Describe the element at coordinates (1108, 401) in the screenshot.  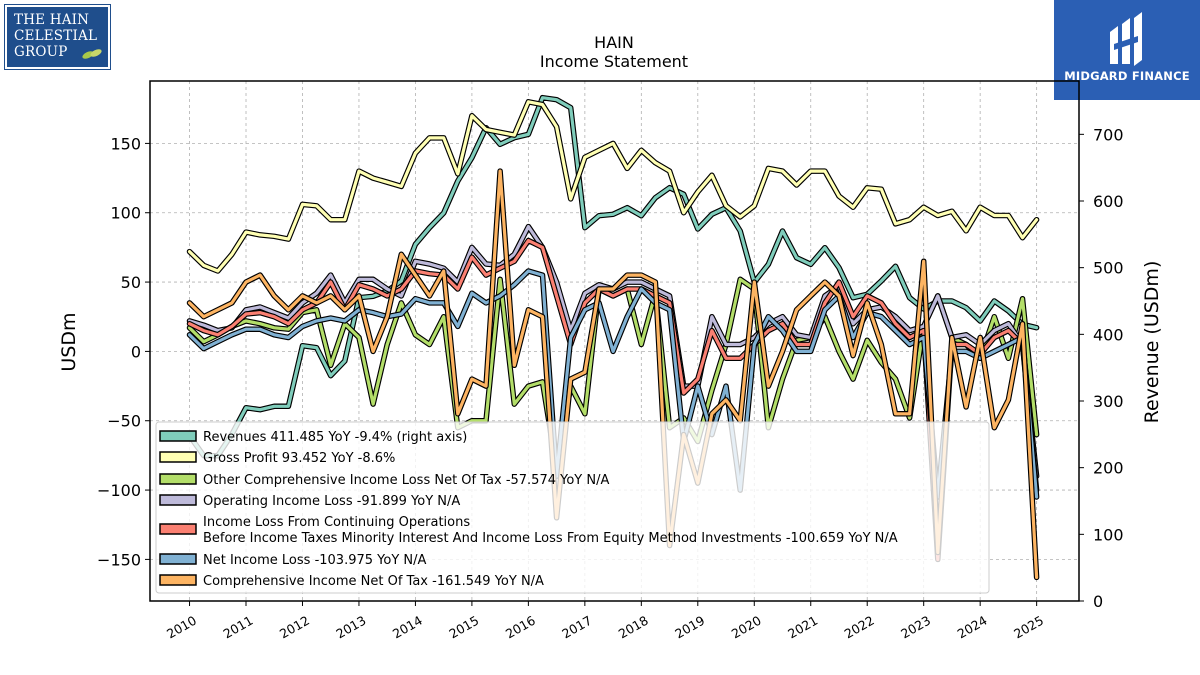
I see `right-y-tick-label: 300` at that location.